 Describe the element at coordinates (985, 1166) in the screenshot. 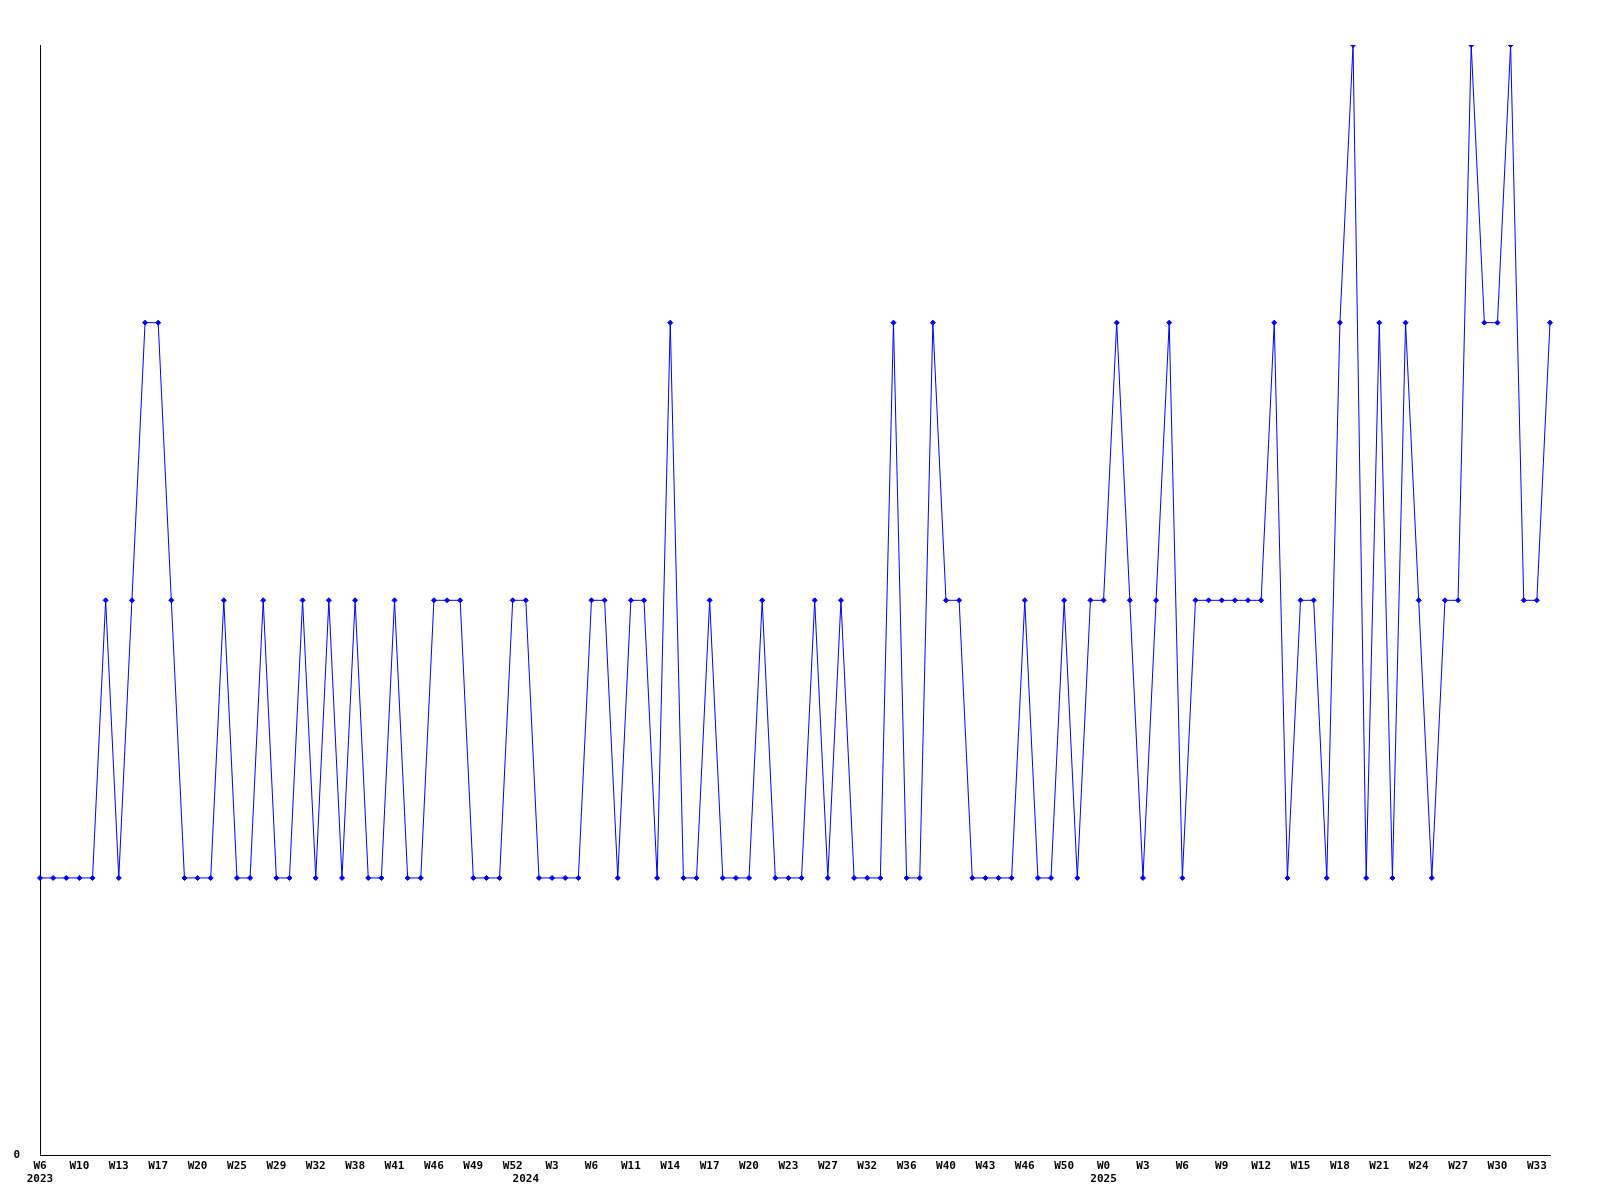

I see `x-tick-label: W43` at that location.